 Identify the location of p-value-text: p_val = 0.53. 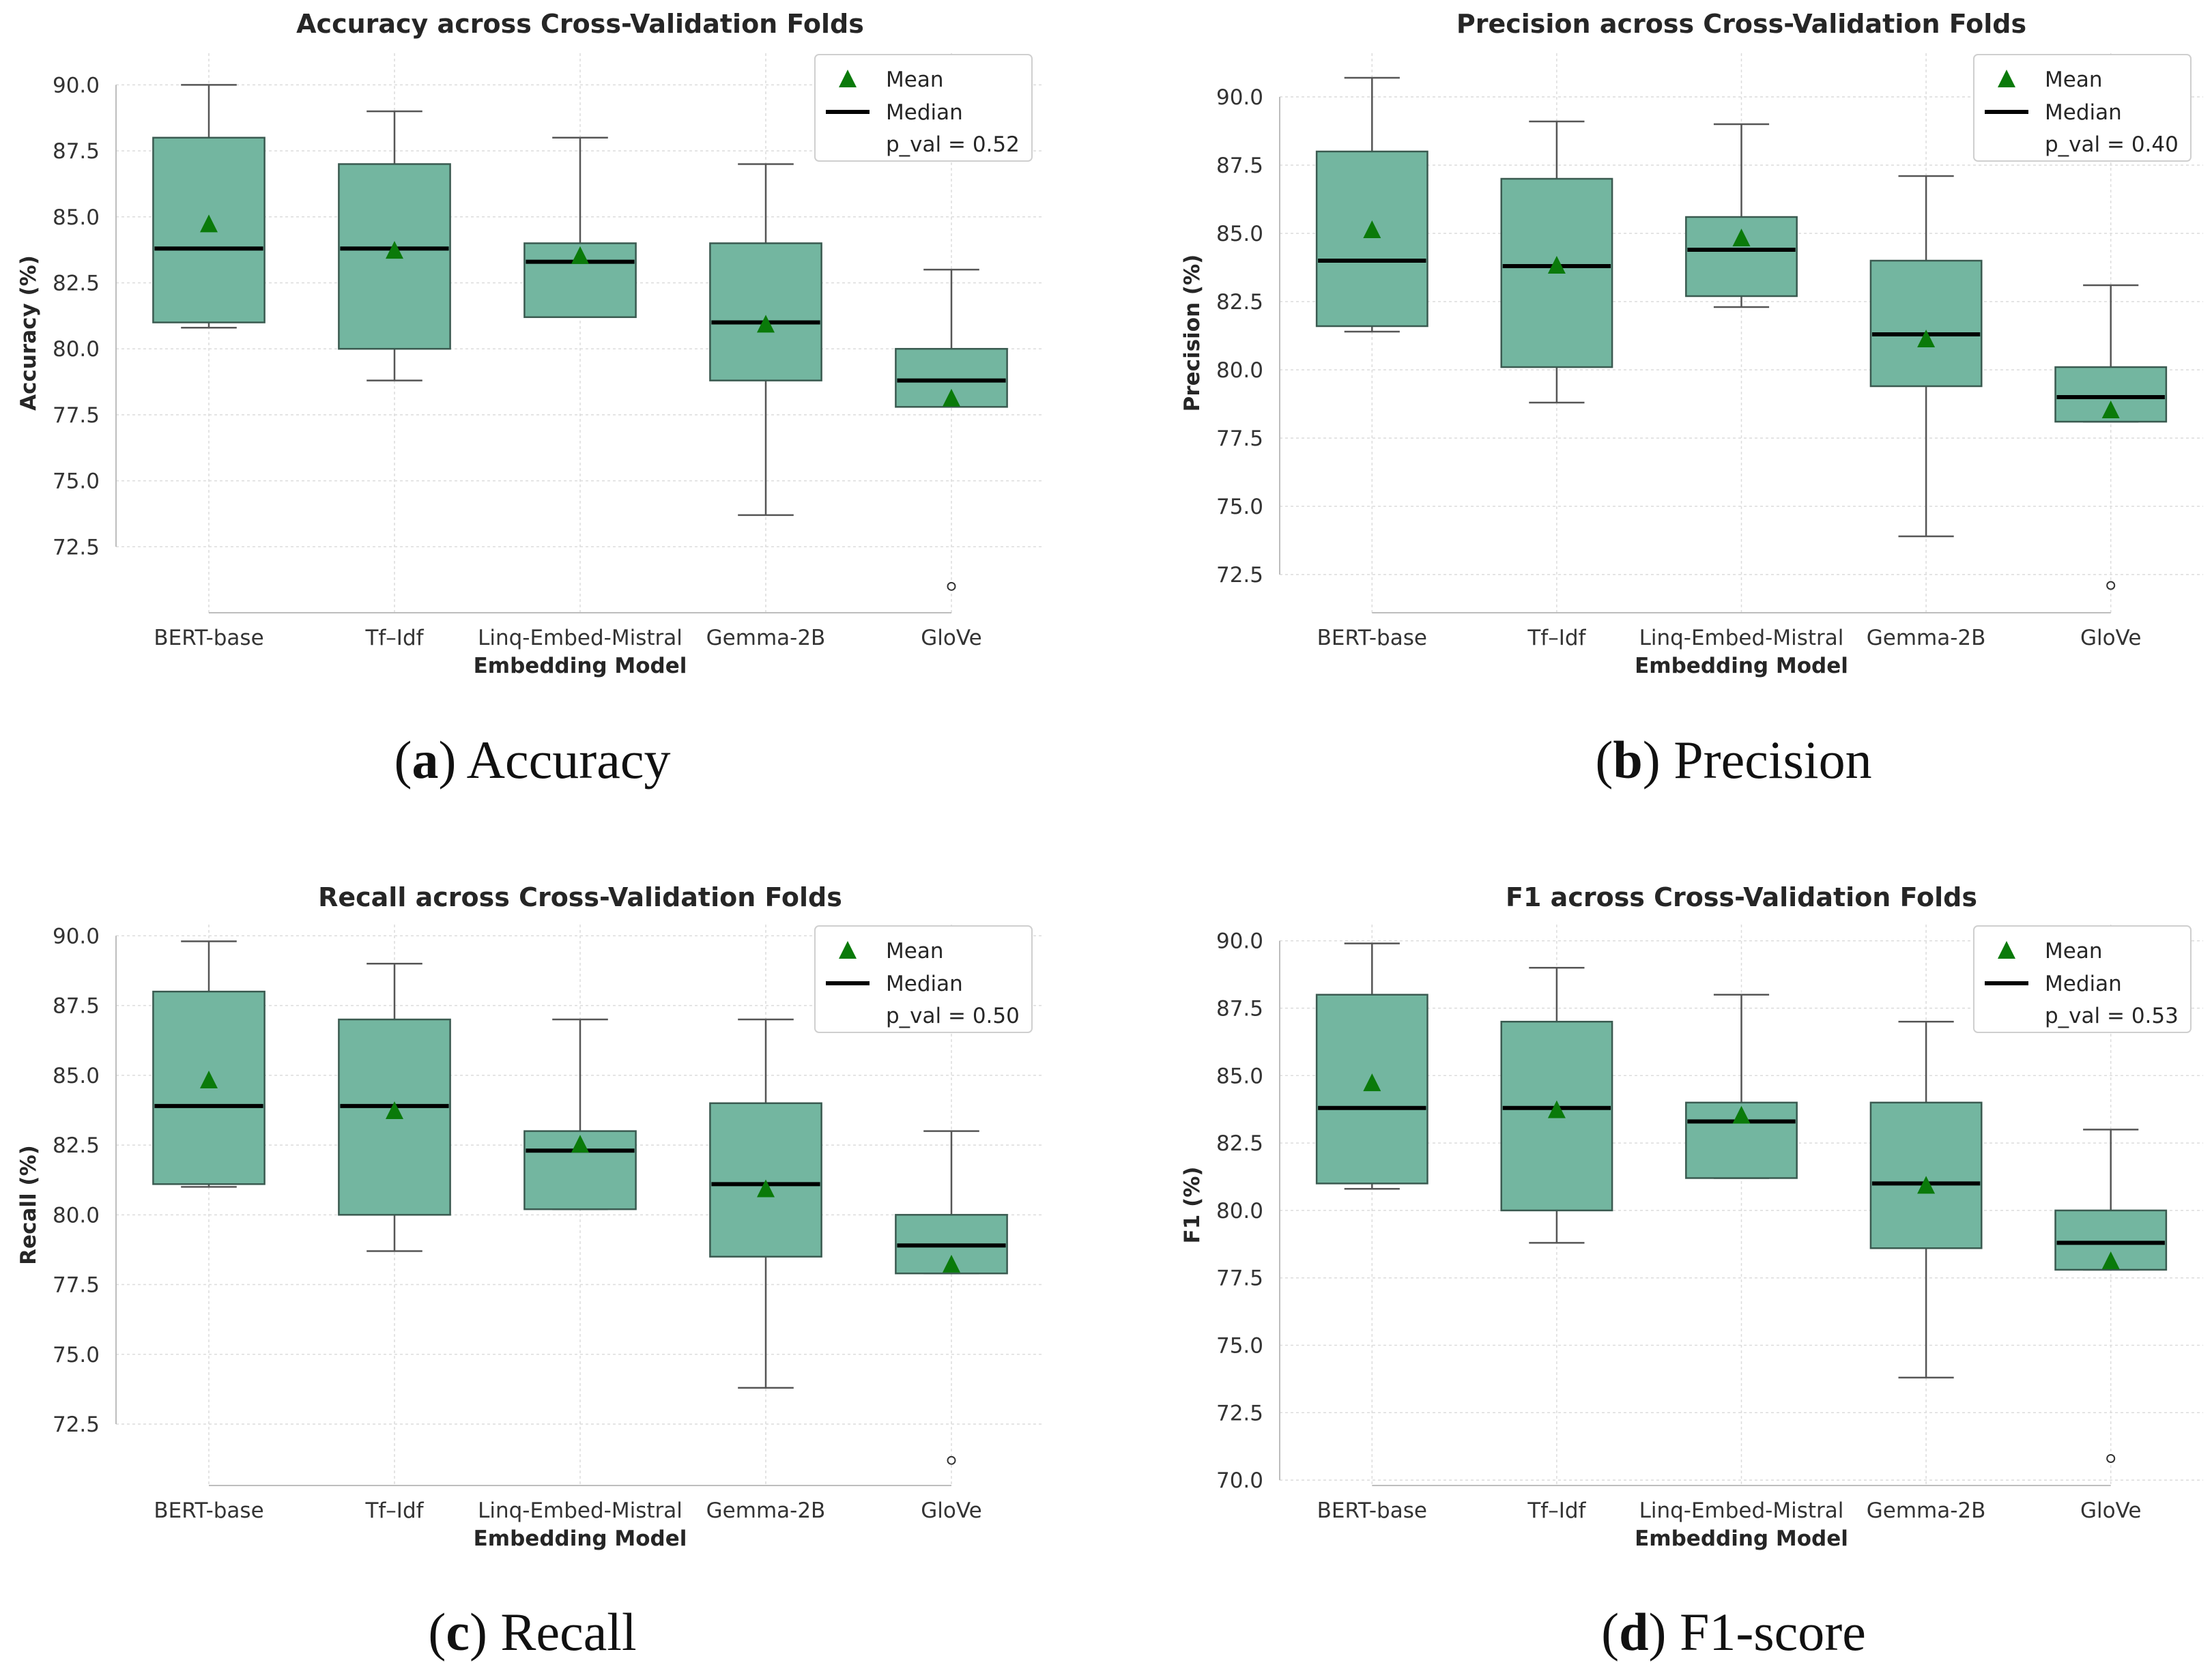
(2112, 1016).